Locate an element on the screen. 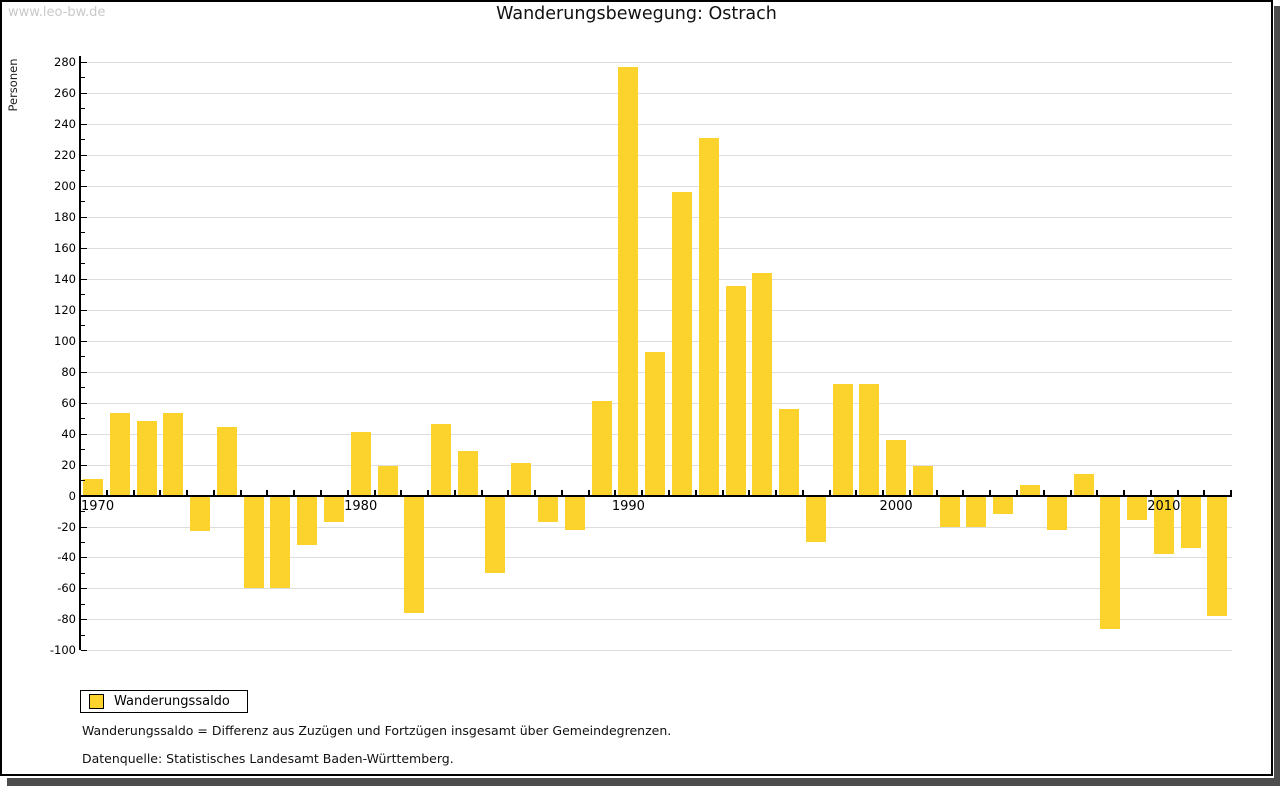 This screenshot has height=791, width=1280. bar-1992 is located at coordinates (681, 344).